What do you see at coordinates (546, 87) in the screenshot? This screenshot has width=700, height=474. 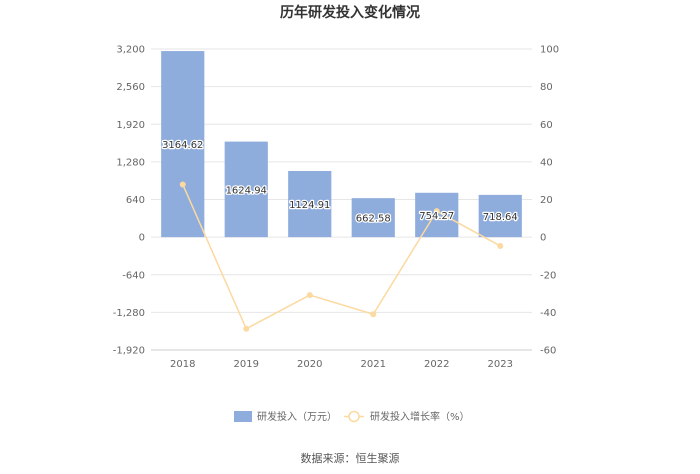 I see `y-right-tick-label: 80` at bounding box center [546, 87].